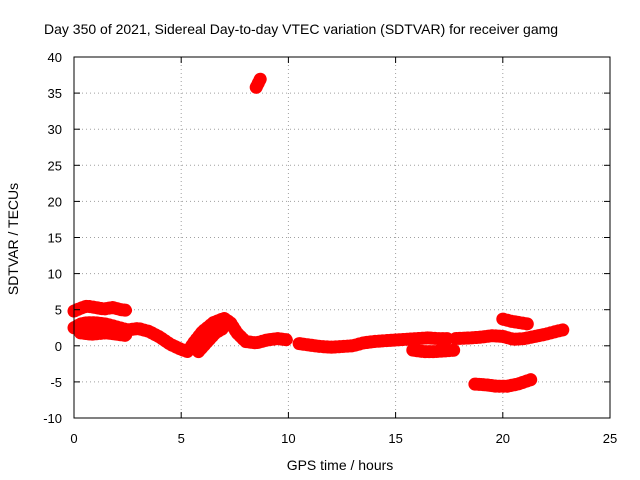  I want to click on y-tick-label: 15, so click(55, 238).